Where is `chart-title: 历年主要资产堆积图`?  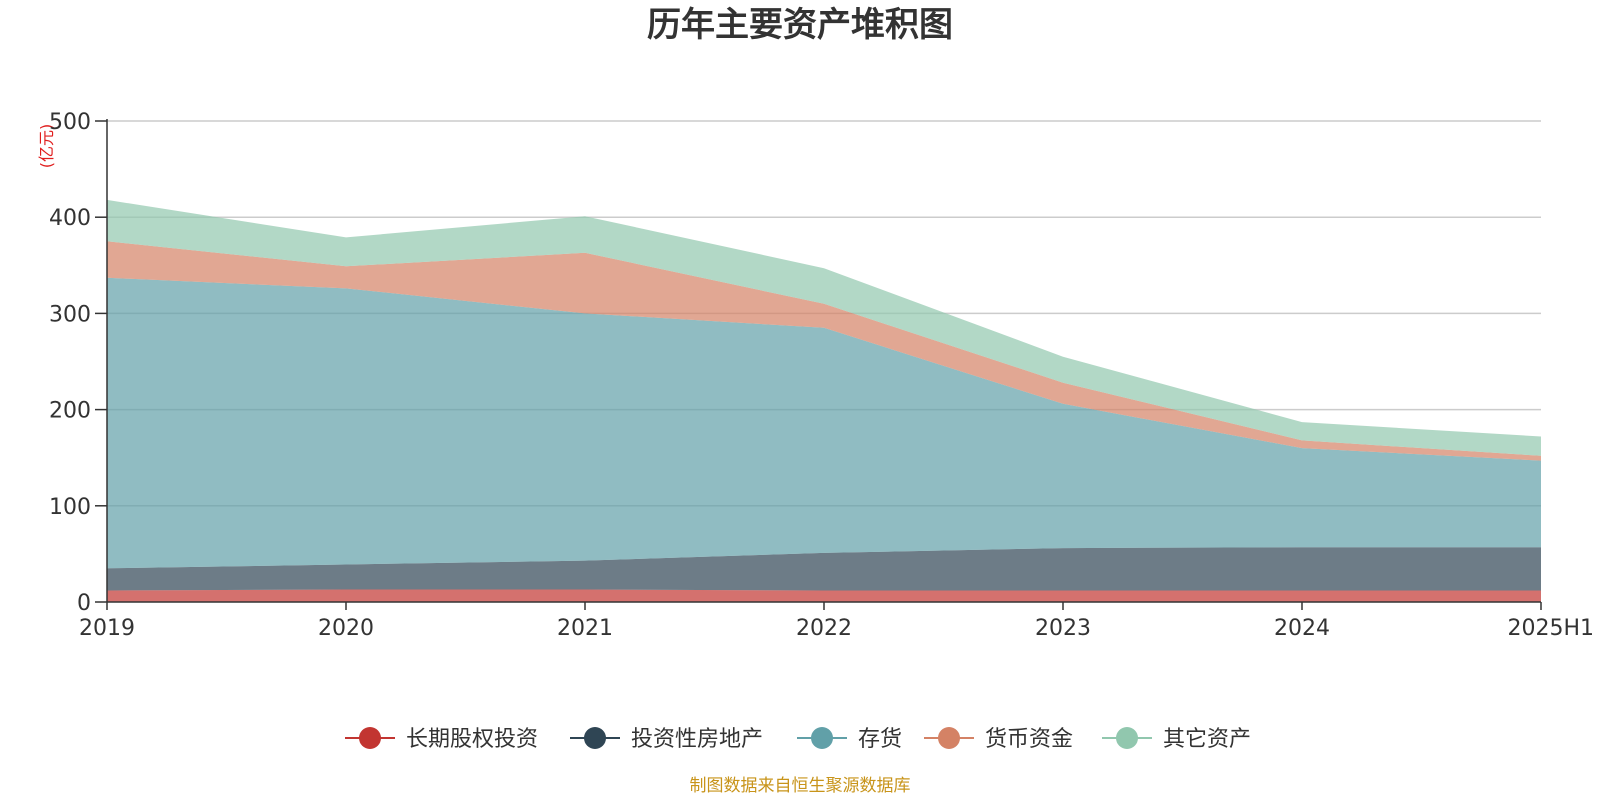 chart-title: 历年主要资产堆积图 is located at coordinates (800, 25).